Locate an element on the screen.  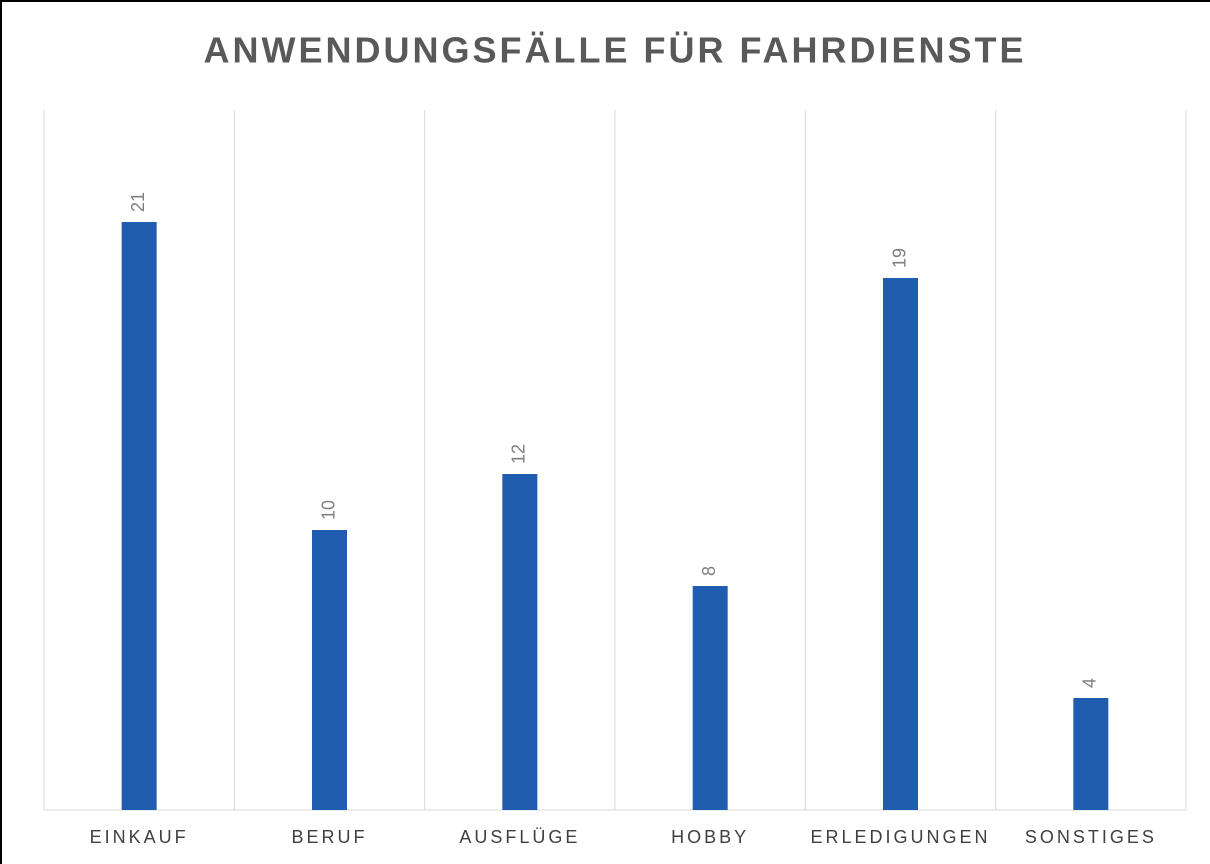
x-tick-label: BERUF is located at coordinates (329, 837).